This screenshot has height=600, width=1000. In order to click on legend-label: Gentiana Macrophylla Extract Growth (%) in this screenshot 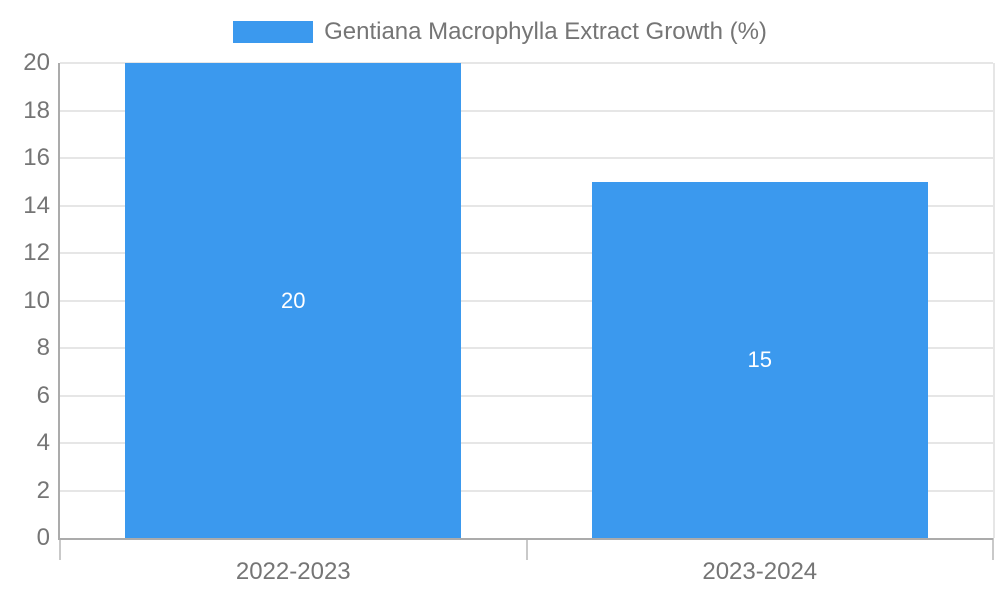, I will do `click(545, 31)`.